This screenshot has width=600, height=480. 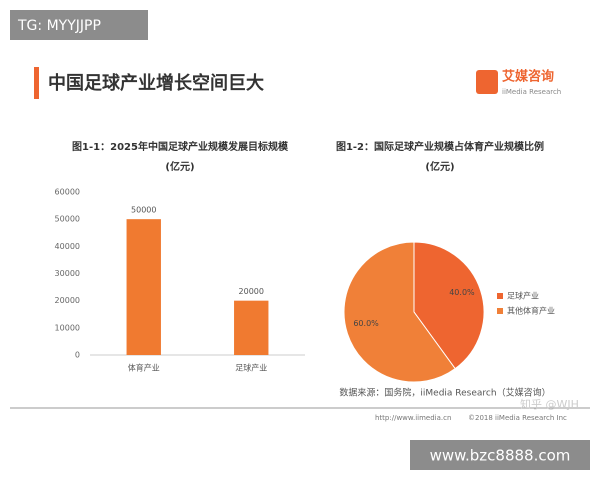 I want to click on site-box, so click(x=500, y=455).